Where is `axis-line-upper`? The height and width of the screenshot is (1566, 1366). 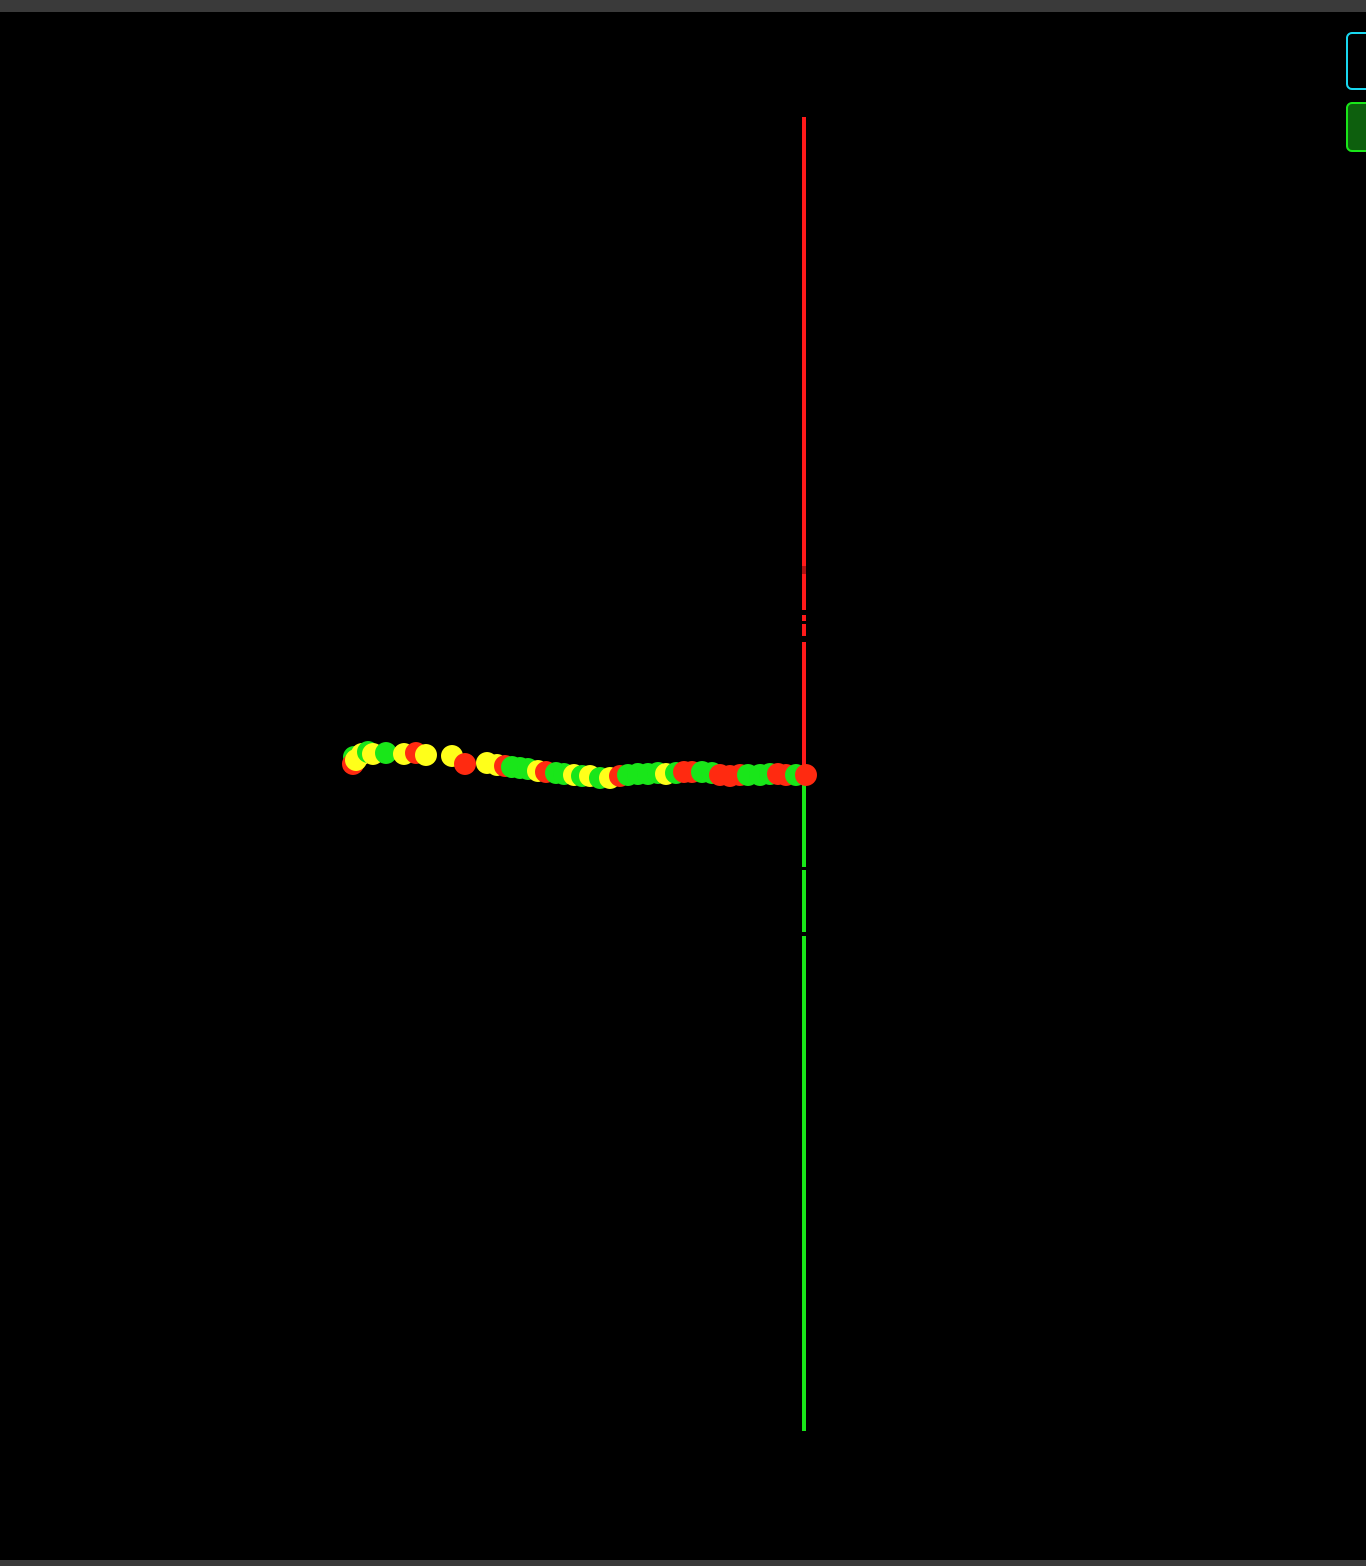
axis-line-upper is located at coordinates (804, 342).